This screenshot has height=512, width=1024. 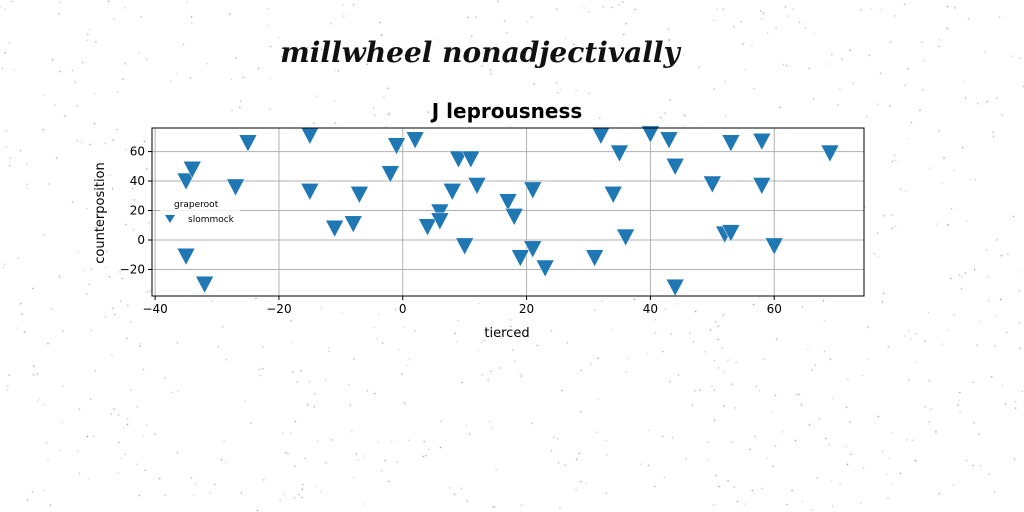 What do you see at coordinates (170, 219) in the screenshot?
I see `legend-marker` at bounding box center [170, 219].